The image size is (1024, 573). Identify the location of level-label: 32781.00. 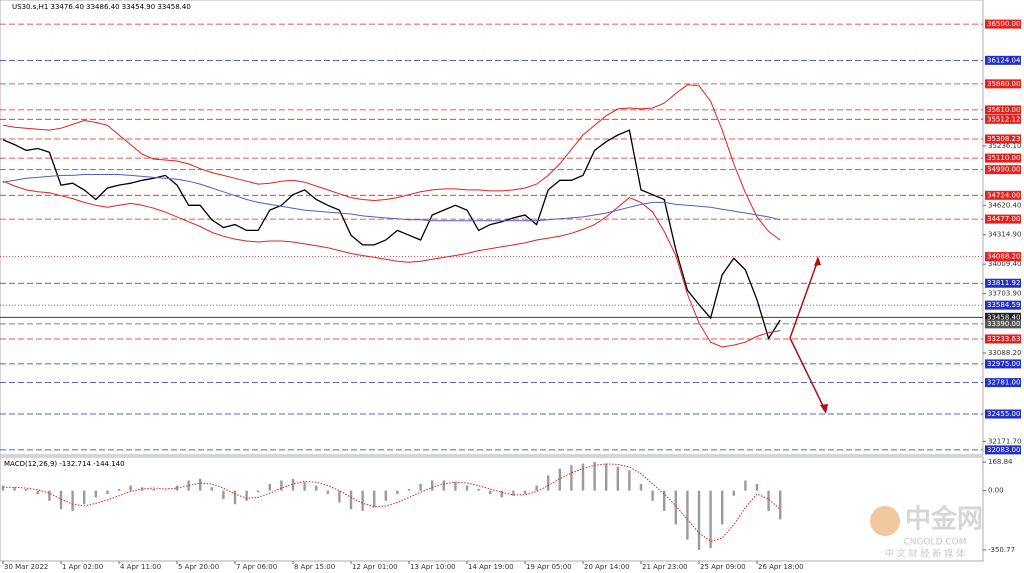
(1003, 383).